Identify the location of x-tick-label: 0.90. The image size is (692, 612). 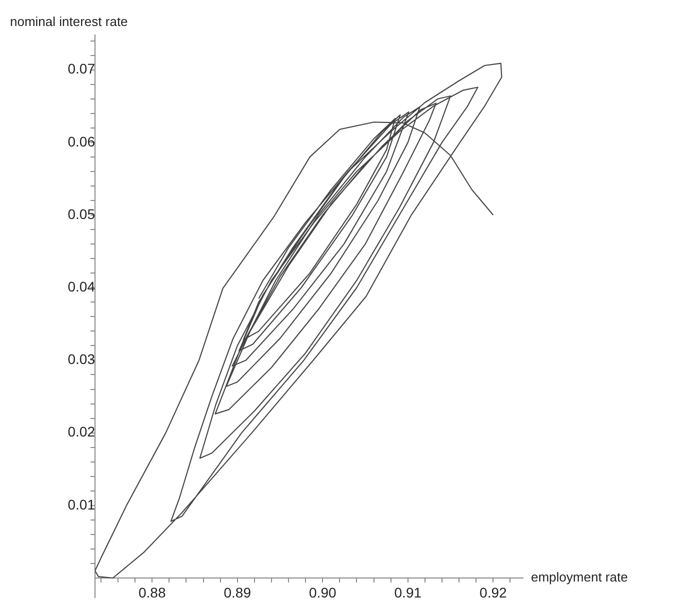
(322, 592).